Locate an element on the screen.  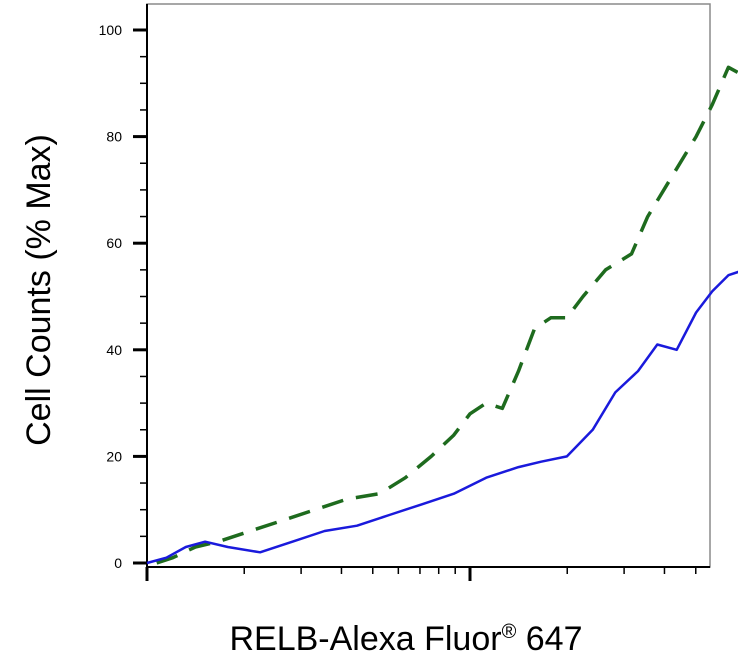
y-tick-label: 100 is located at coordinates (111, 30).